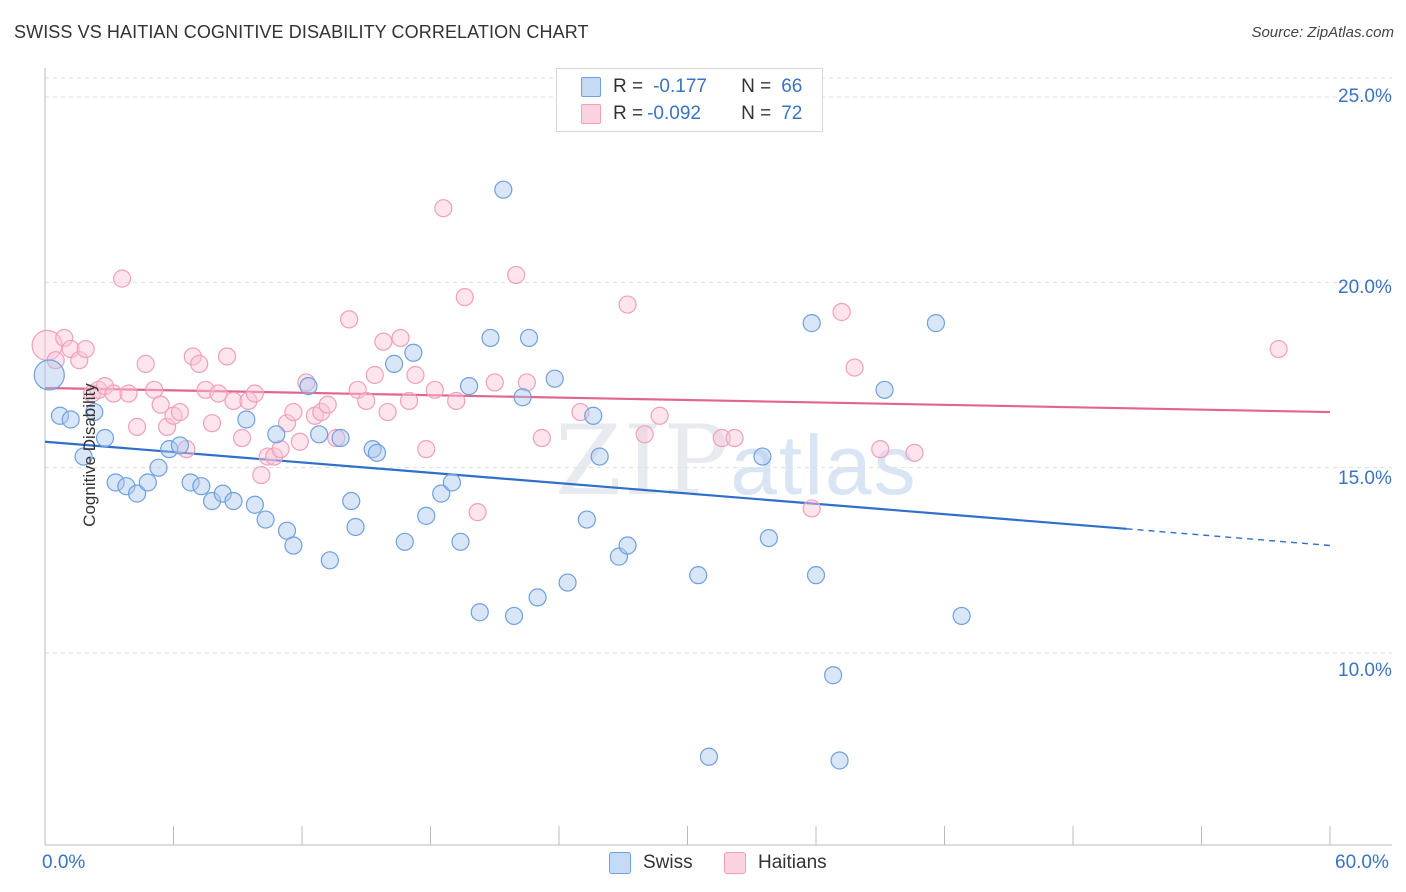  What do you see at coordinates (628, 113) in the screenshot?
I see `haitians-r-label: R =` at bounding box center [628, 113].